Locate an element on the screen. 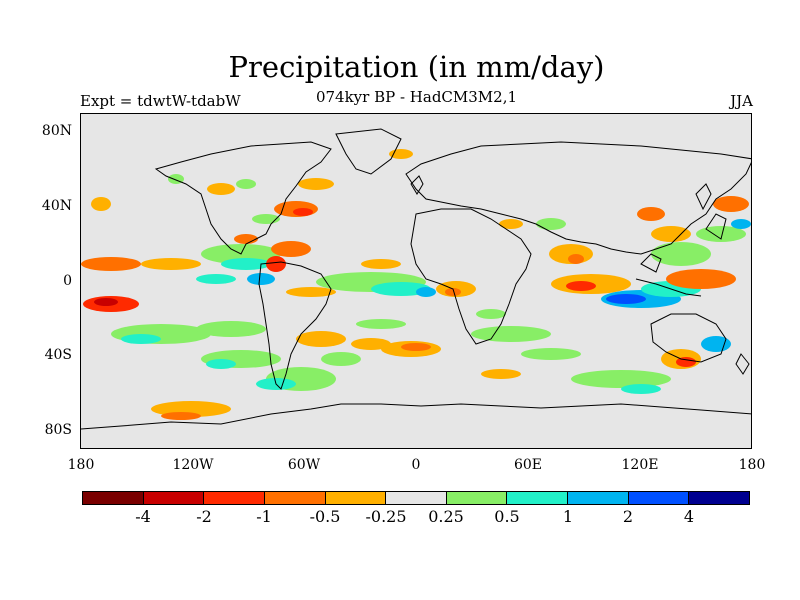 The width and height of the screenshot is (800, 600). lon-label-0: 0 is located at coordinates (416, 465).